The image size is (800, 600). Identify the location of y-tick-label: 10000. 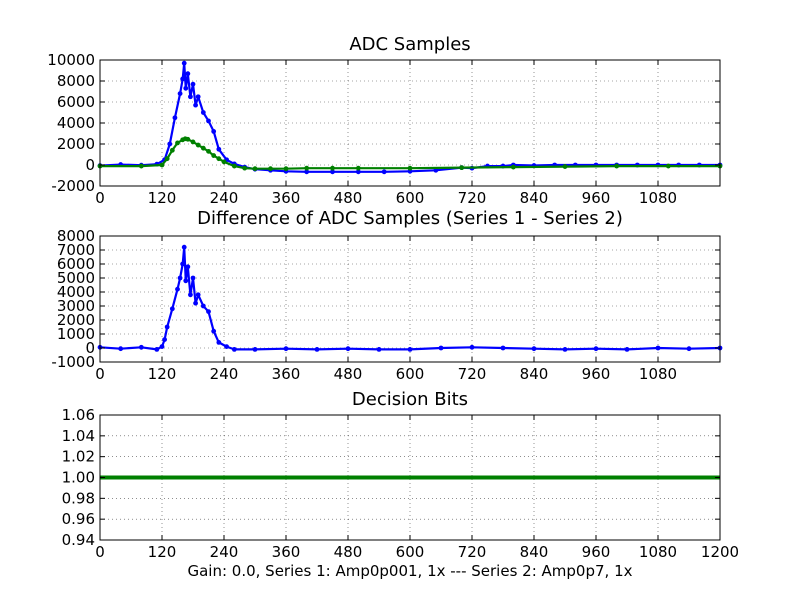
(71, 60).